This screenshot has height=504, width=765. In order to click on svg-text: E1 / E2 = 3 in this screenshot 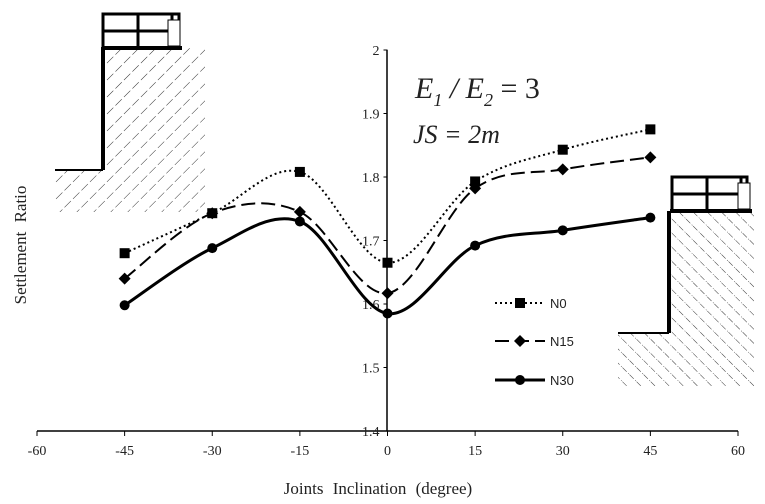, I will do `click(477, 91)`.